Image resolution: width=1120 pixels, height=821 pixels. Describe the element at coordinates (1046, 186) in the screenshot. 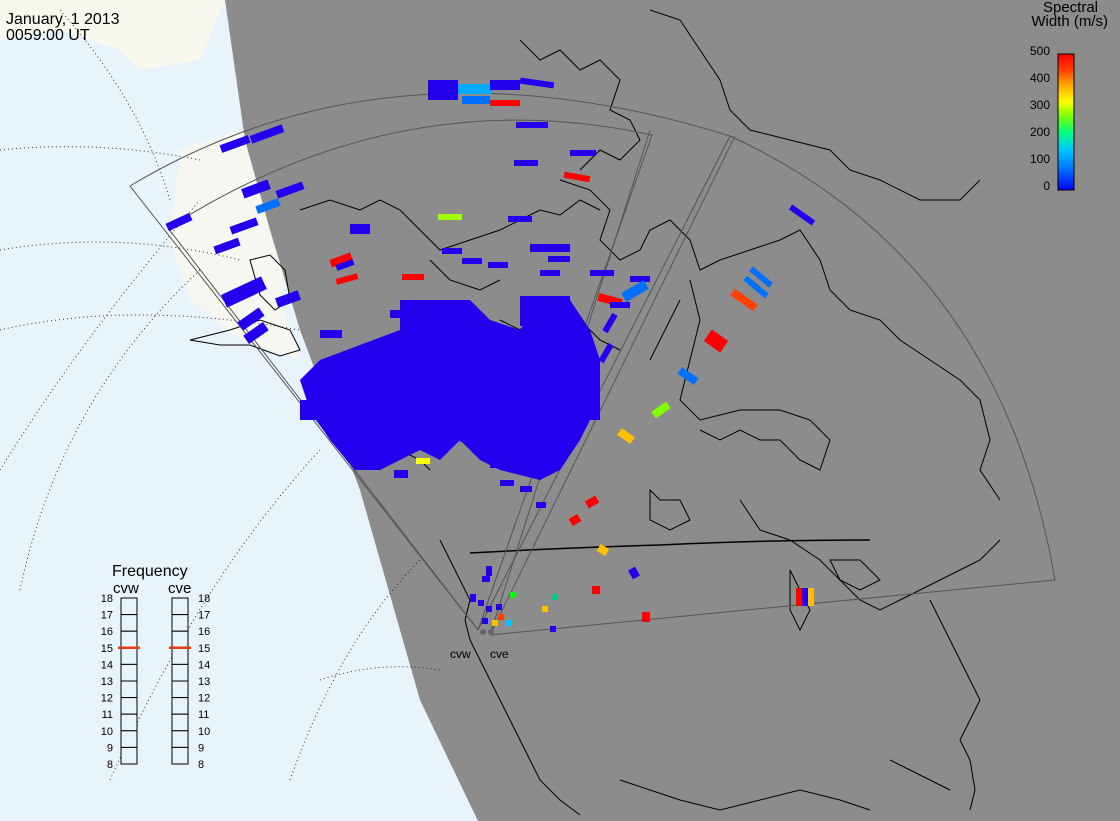

I see `colorbar-tick: 0` at that location.